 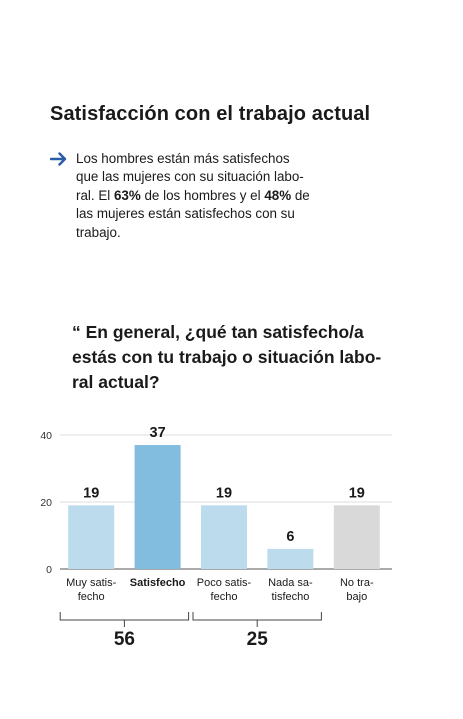 What do you see at coordinates (183, 158) in the screenshot?
I see `intro-line: Los hombres están más satisfechos` at bounding box center [183, 158].